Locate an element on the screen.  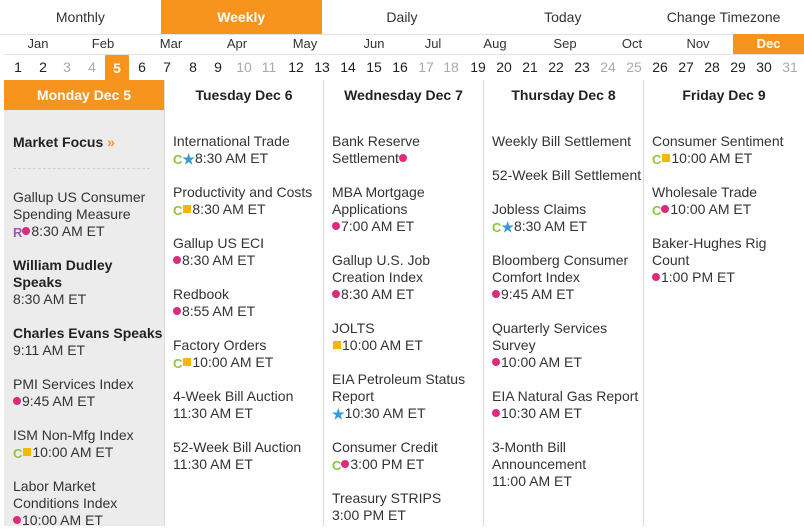
column-header: Wednesday Dec 7 is located at coordinates (403, 95).